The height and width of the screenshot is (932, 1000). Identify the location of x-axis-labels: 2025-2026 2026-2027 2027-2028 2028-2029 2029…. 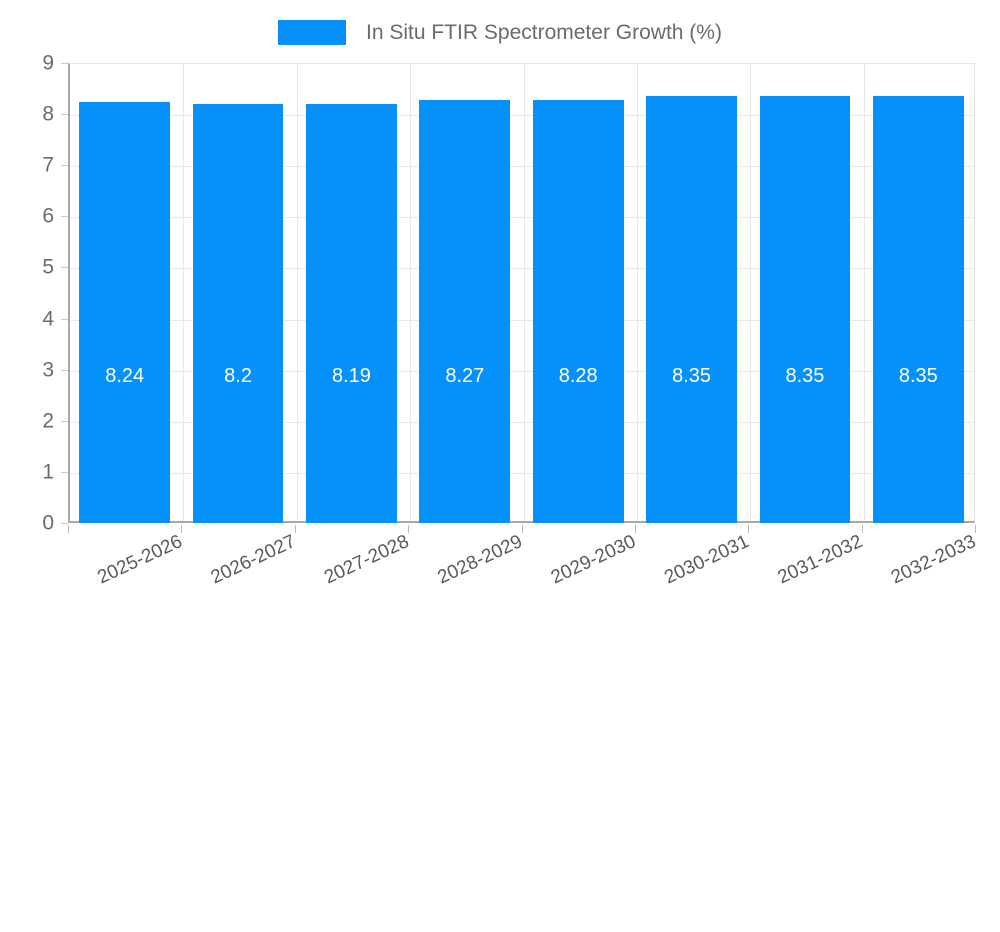
(523, 565).